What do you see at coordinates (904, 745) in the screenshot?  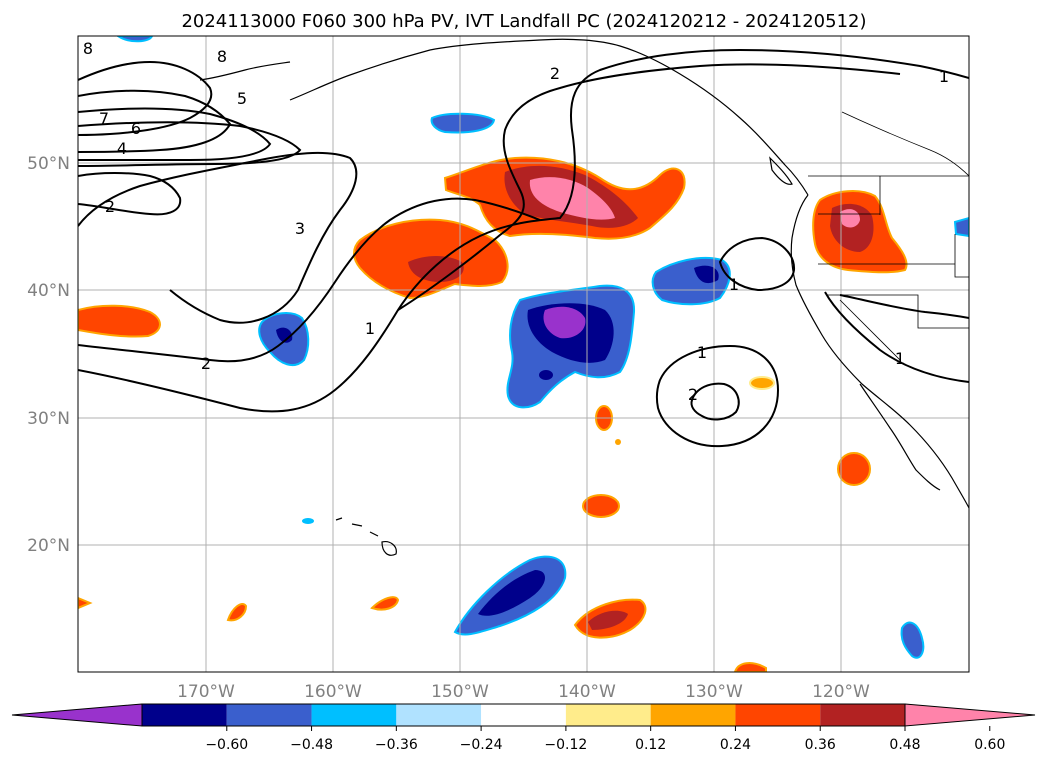 I see `colorbar-tick-label: 0.48` at bounding box center [904, 745].